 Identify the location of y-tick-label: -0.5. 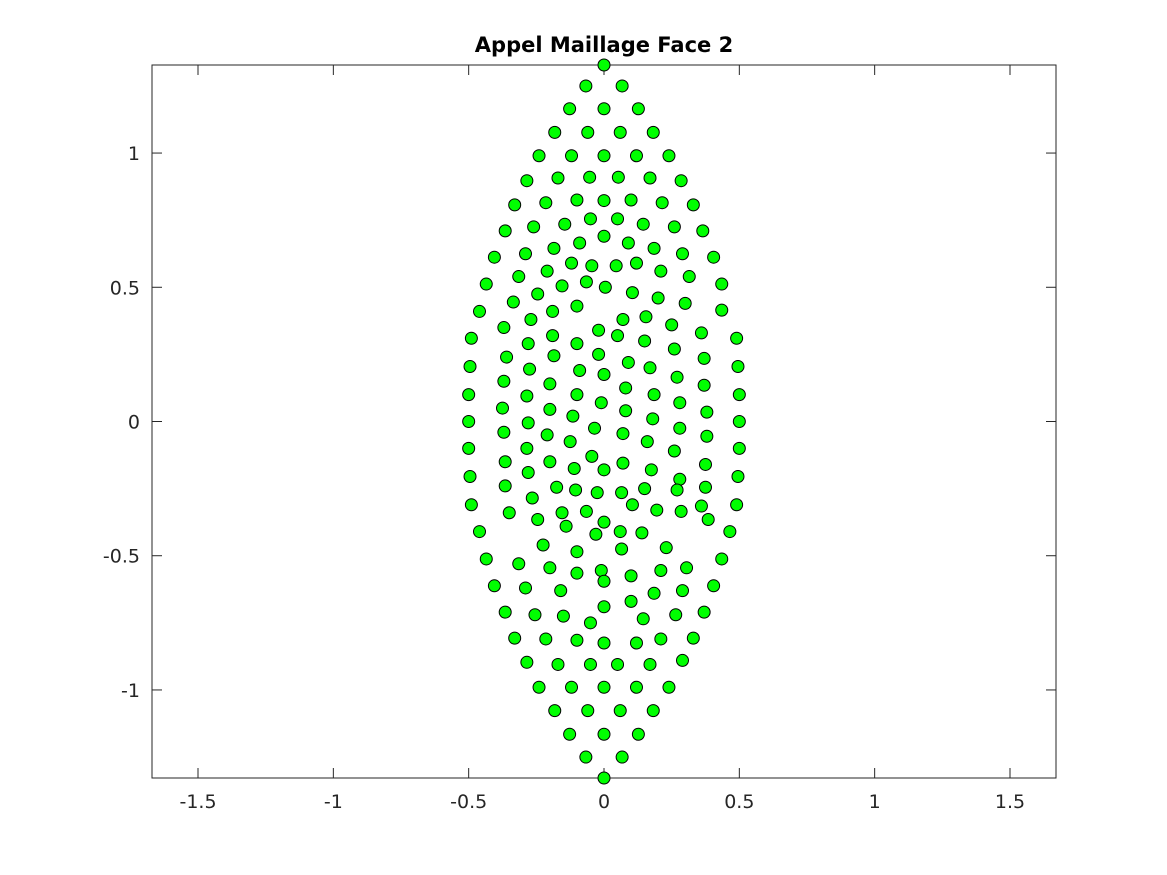
(121, 557).